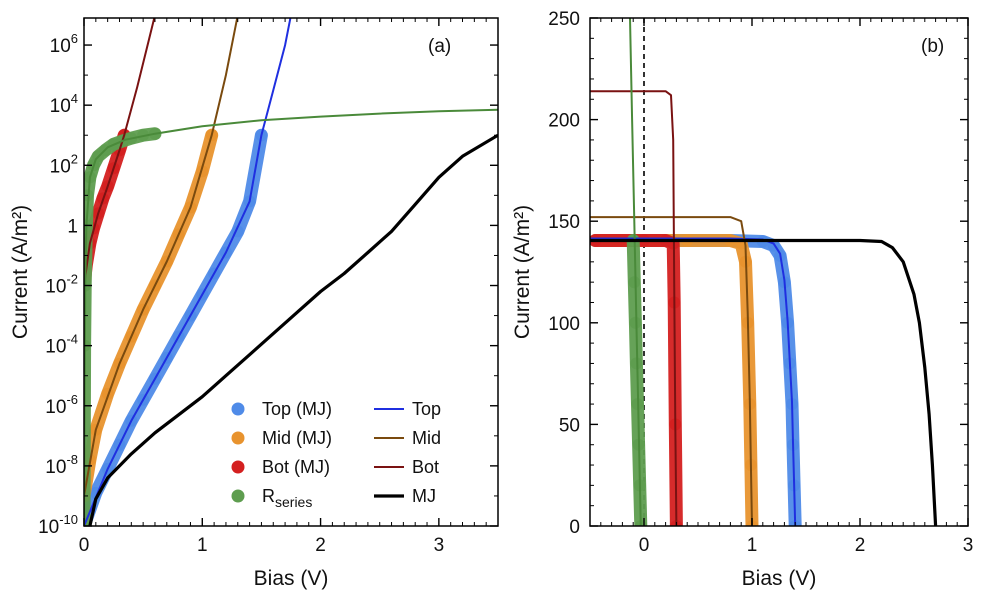 The image size is (1000, 600). What do you see at coordinates (407, 438) in the screenshot?
I see `legend-item-mid: Mid` at bounding box center [407, 438].